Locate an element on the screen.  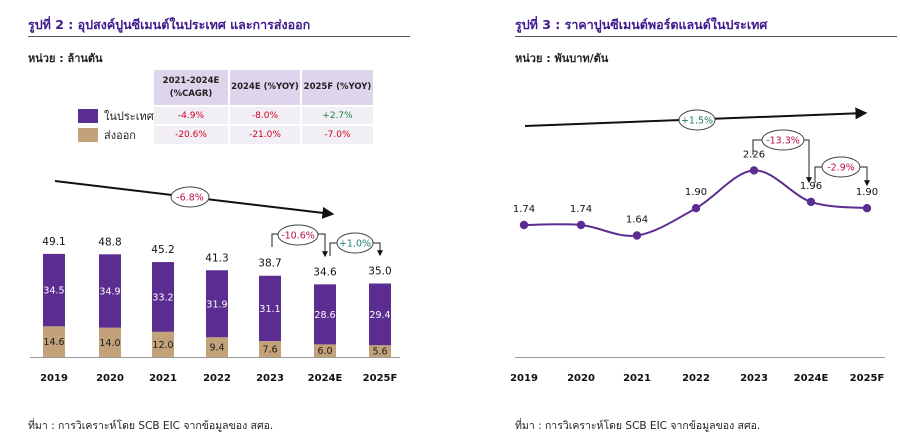
table-row-export: ส่งออก -20.6% -21.0% -7.0% is located at coordinates (224, 134).